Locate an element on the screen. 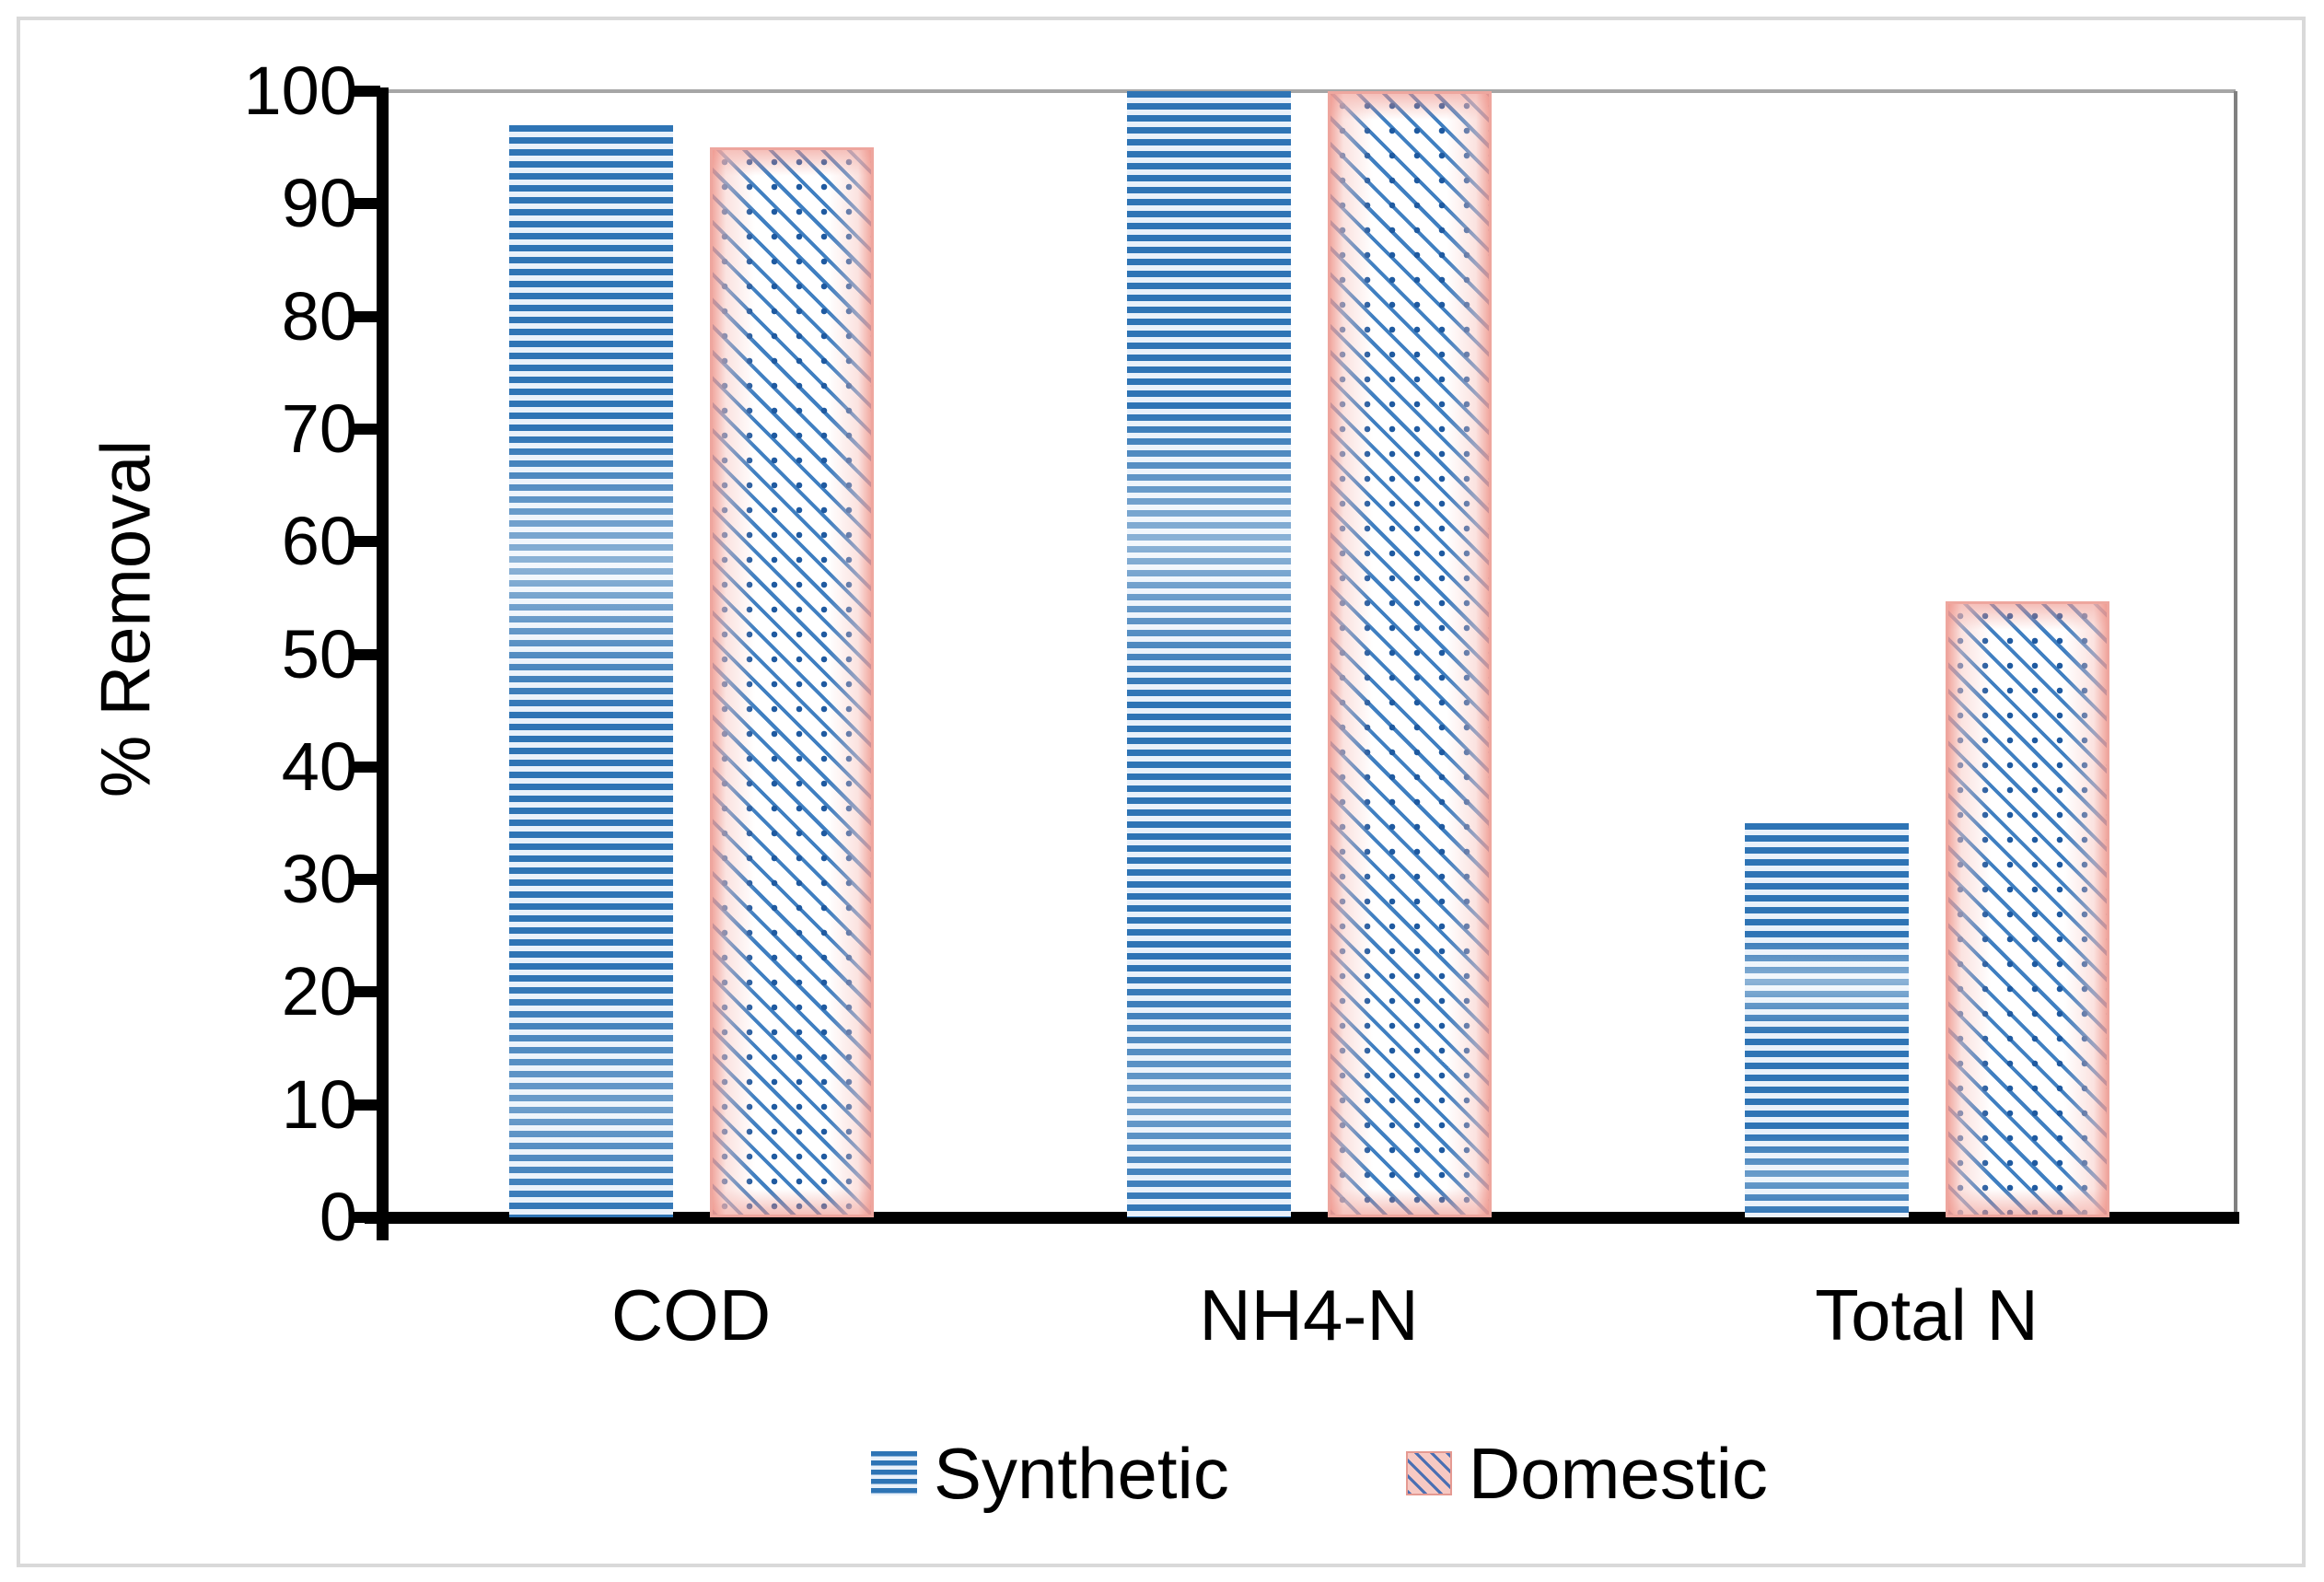  plot-right-border is located at coordinates (2235, 654).